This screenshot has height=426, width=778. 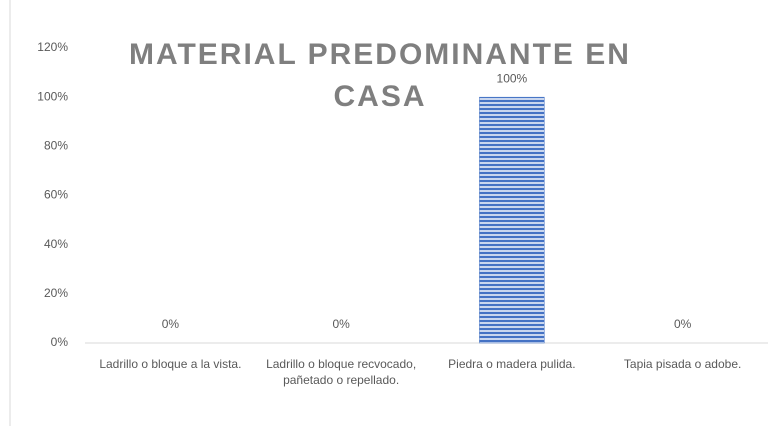 I want to click on data-label: 100%, so click(x=512, y=78).